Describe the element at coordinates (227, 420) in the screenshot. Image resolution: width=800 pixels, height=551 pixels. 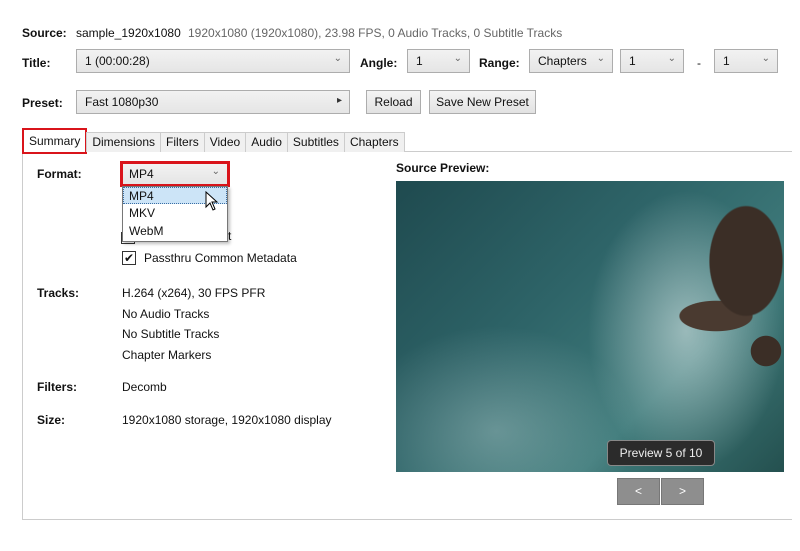
I see `size-value: 1920x1080 storage, 1920x1080 display` at that location.